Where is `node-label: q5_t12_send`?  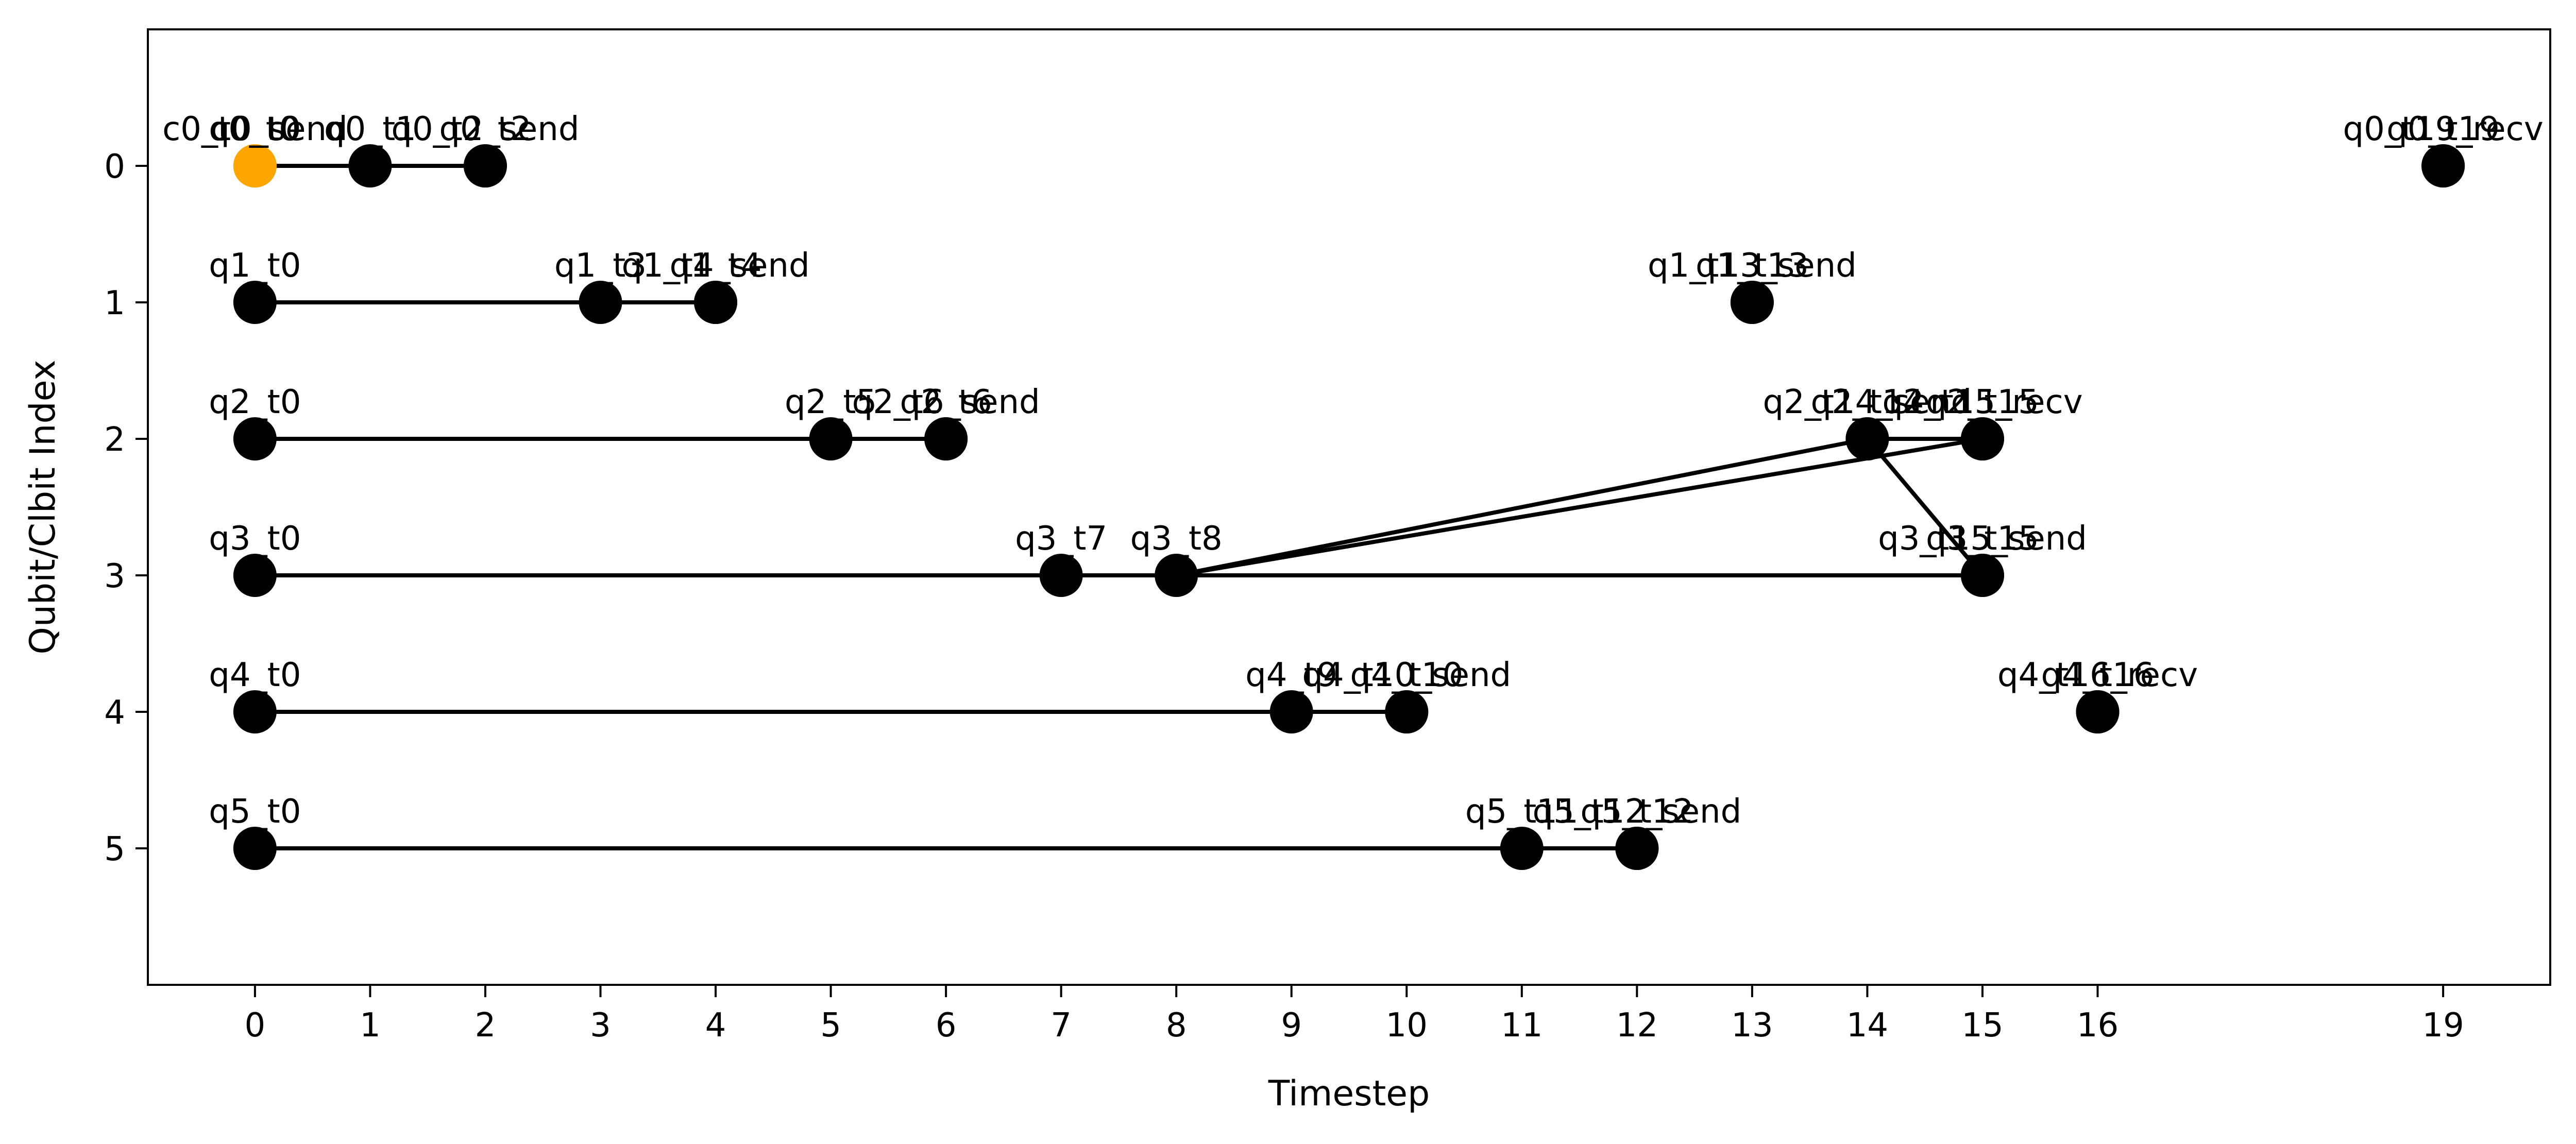 node-label: q5_t12_send is located at coordinates (1636, 812).